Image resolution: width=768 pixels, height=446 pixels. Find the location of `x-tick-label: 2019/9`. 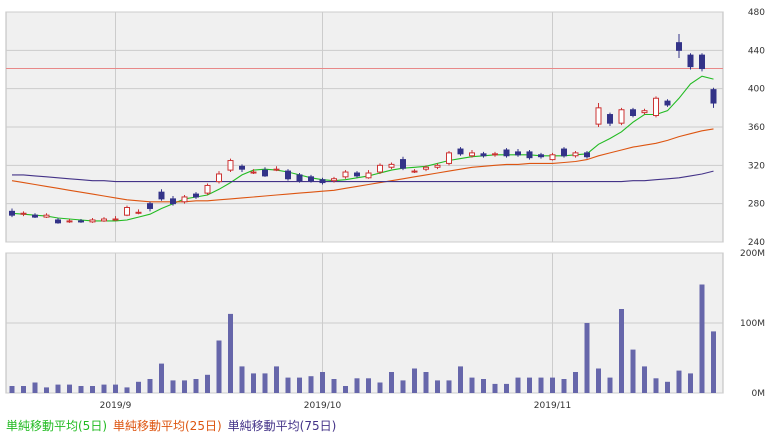

x-tick-label: 2019/9 is located at coordinates (116, 406).